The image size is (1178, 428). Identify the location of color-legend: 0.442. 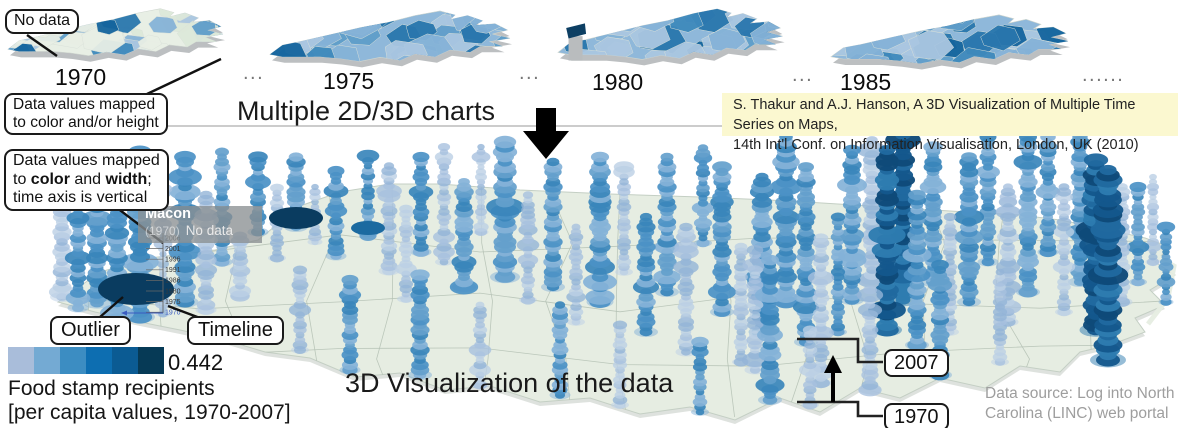
(115, 360).